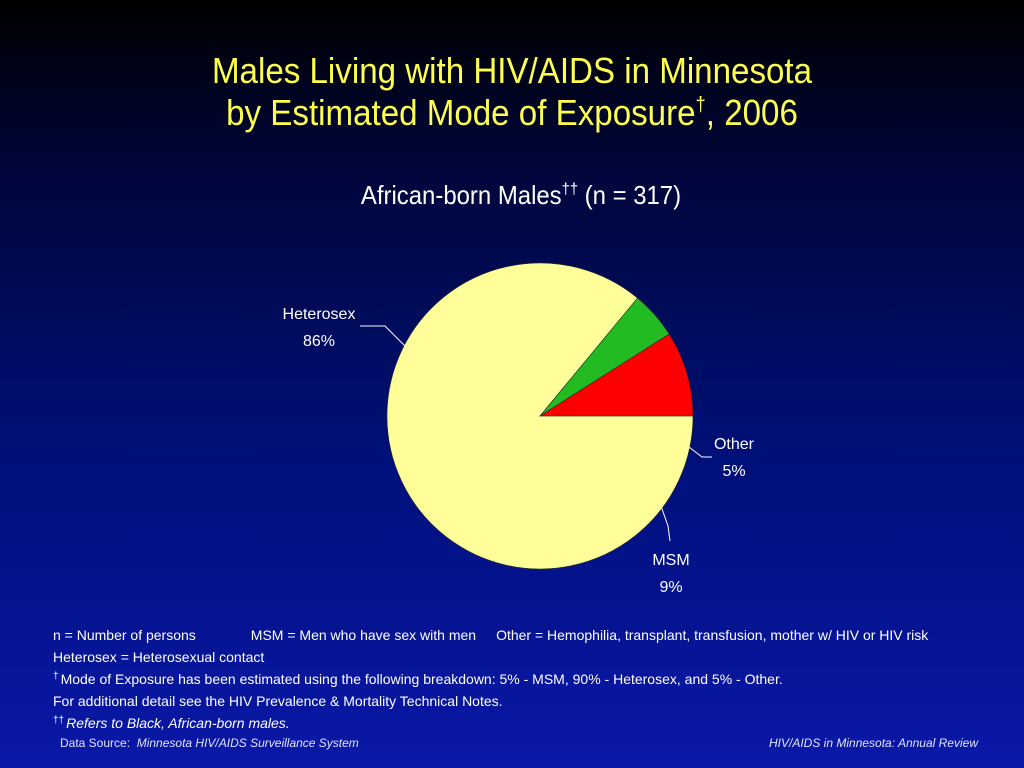  Describe the element at coordinates (670, 560) in the screenshot. I see `slice-label-msm: MSM` at that location.